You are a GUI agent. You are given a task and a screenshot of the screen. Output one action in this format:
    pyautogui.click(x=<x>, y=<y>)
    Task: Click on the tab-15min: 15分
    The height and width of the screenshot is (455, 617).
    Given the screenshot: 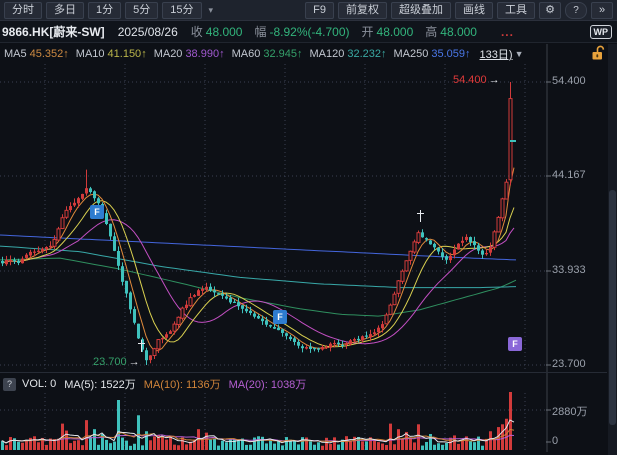 What is the action you would take?
    pyautogui.click(x=182, y=10)
    